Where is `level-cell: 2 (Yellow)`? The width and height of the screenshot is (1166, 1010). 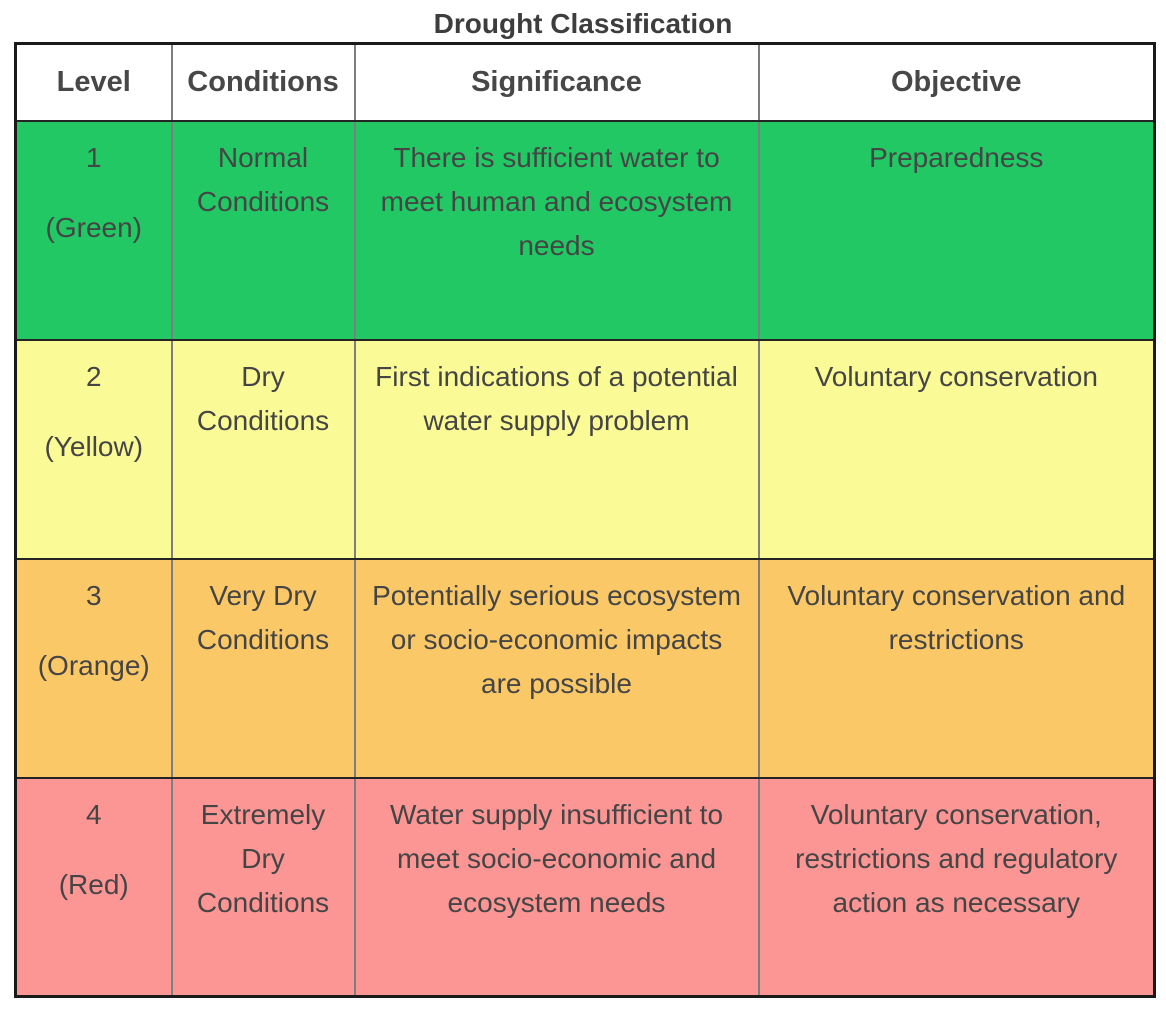 level-cell: 2 (Yellow) is located at coordinates (93, 449).